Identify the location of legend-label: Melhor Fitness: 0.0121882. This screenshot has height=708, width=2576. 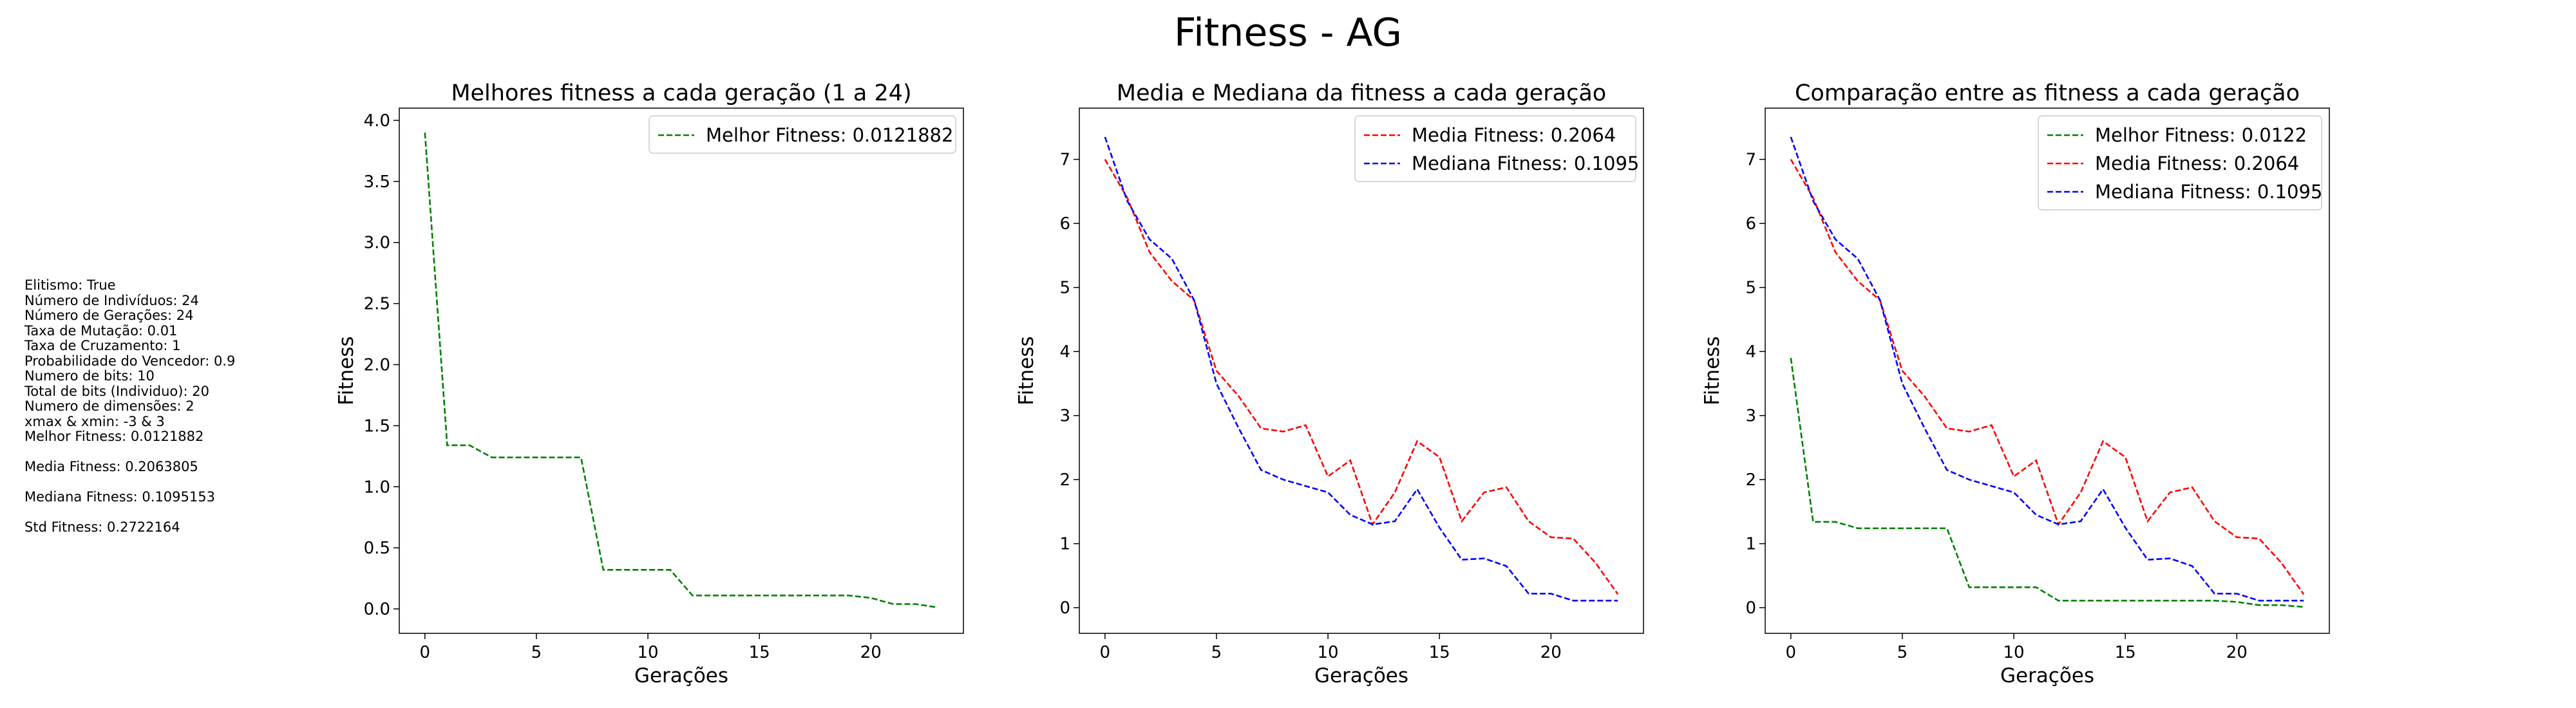
(829, 135).